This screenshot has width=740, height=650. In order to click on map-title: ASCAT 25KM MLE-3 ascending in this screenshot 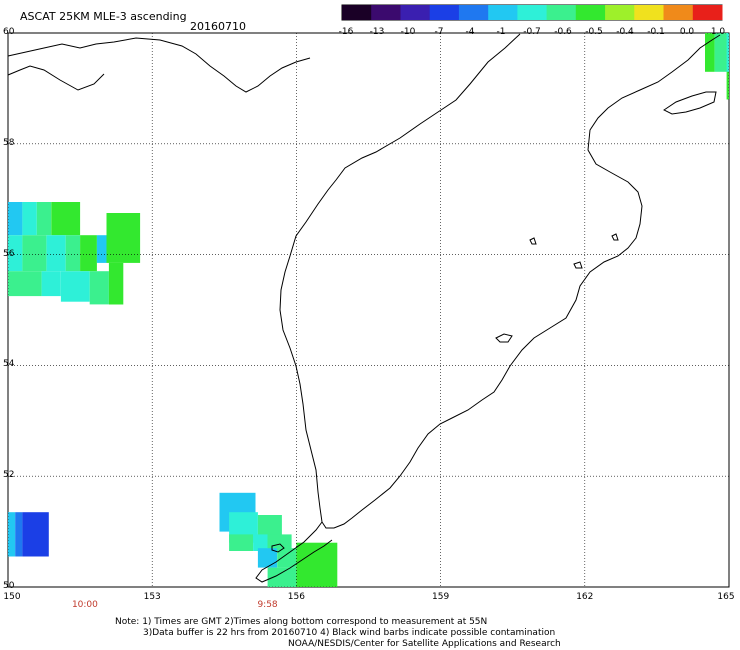, I will do `click(103, 16)`.